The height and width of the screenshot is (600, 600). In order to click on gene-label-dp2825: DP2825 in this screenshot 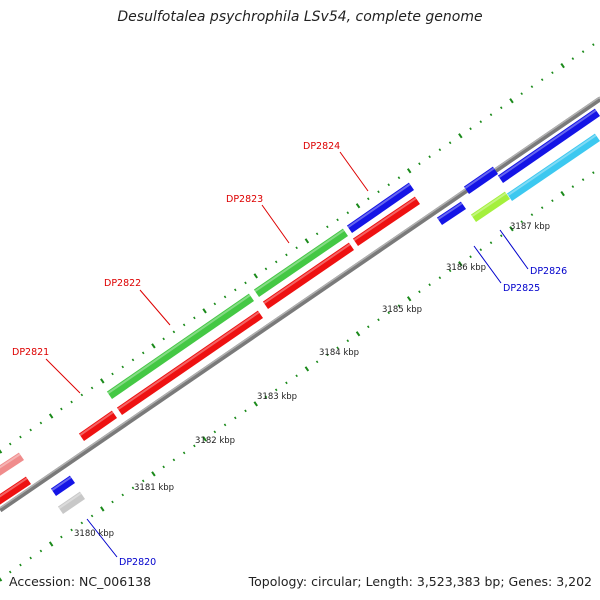, I will do `click(521, 288)`.